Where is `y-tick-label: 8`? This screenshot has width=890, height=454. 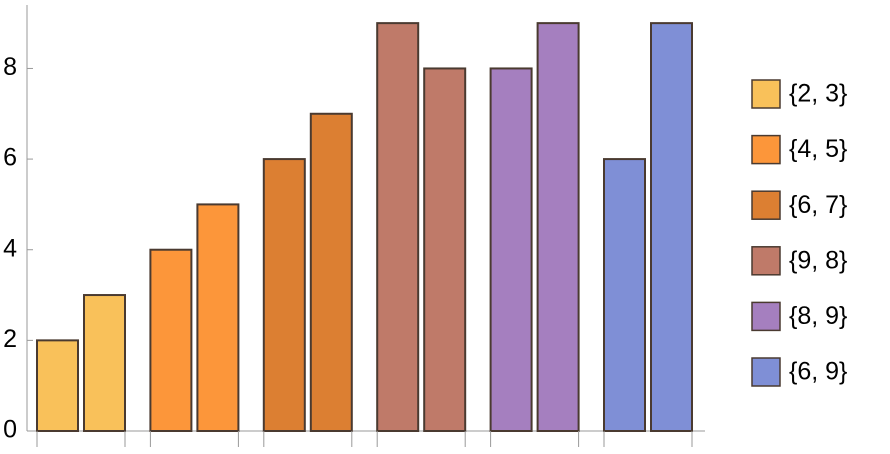 y-tick-label: 8 is located at coordinates (10, 67).